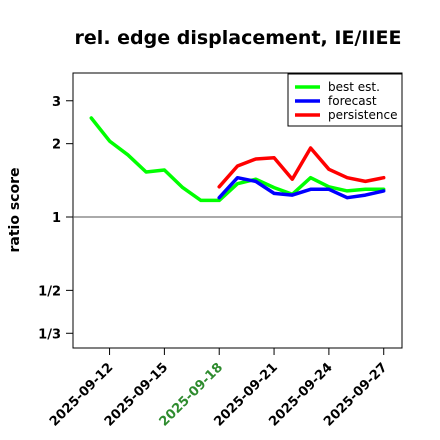  Describe the element at coordinates (56, 218) in the screenshot. I see `y-tick-label: 1` at that location.